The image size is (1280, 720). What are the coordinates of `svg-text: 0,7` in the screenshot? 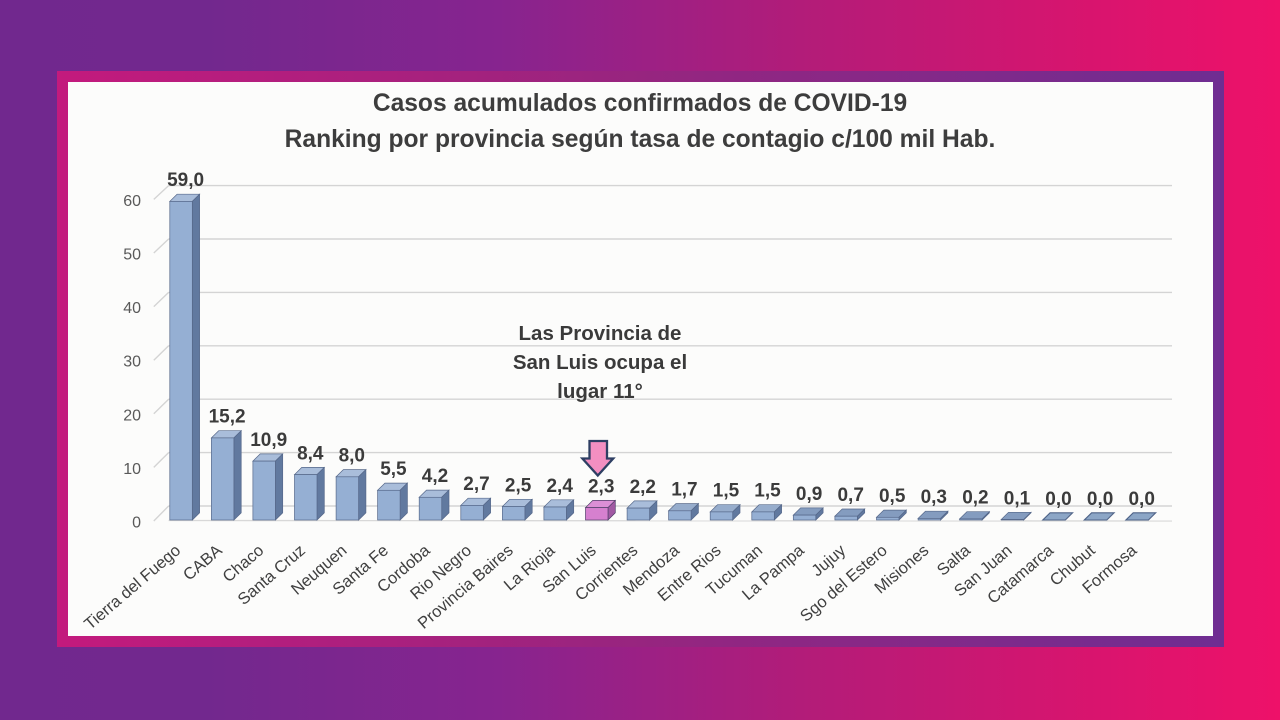 It's located at (850, 495).